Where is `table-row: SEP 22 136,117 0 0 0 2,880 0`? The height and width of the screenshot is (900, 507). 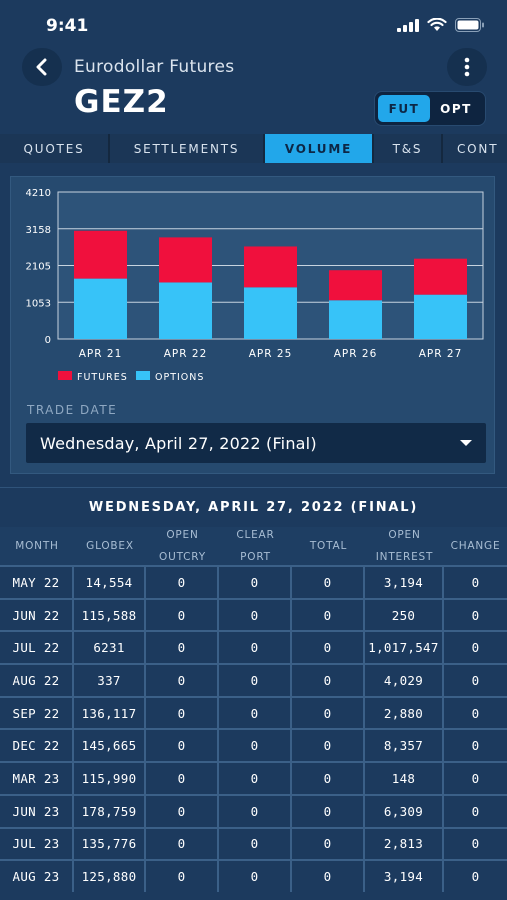
table-row: SEP 22 136,117 0 0 0 2,880 0 is located at coordinates (253, 712).